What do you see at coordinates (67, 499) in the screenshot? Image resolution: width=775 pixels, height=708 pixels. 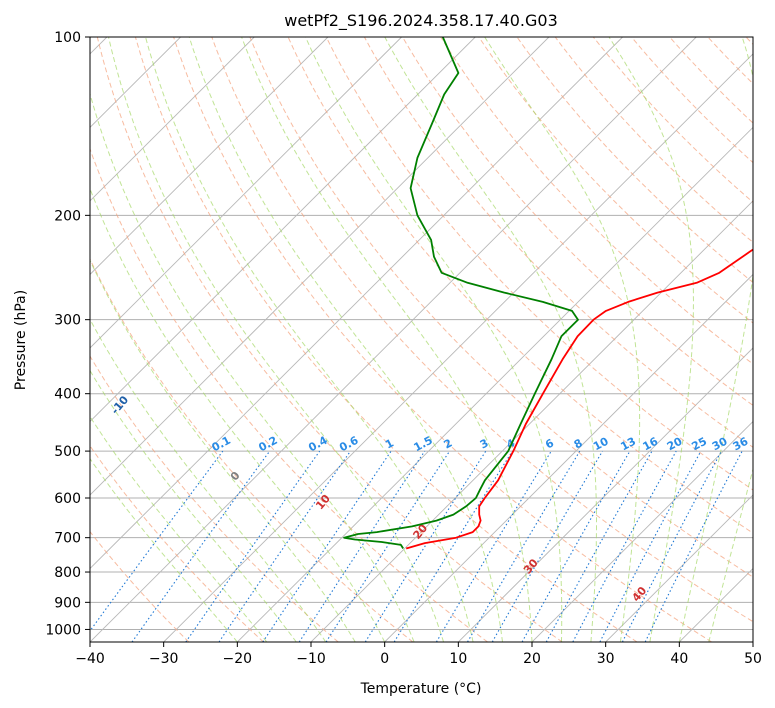 I see `y-tick-label: 600` at bounding box center [67, 499].